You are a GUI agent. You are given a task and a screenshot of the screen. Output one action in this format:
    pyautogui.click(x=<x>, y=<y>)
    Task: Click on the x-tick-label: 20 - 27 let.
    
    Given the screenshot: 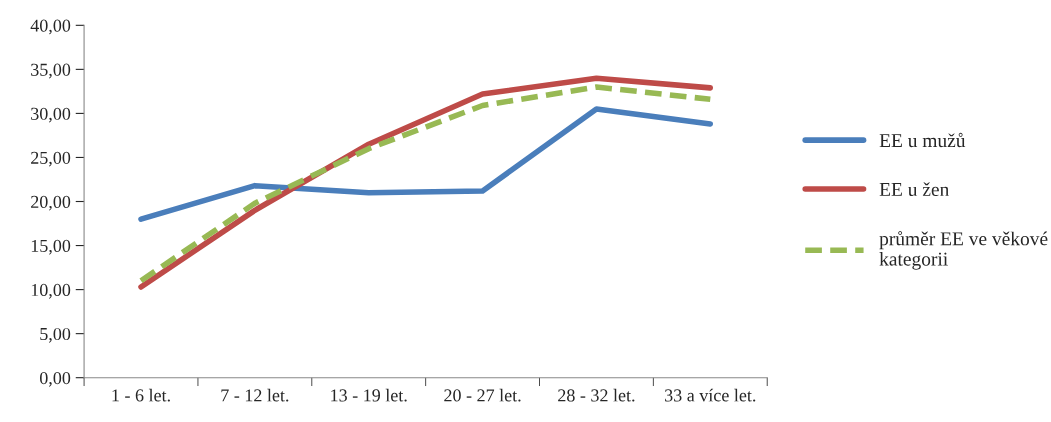 What is the action you would take?
    pyautogui.click(x=482, y=395)
    